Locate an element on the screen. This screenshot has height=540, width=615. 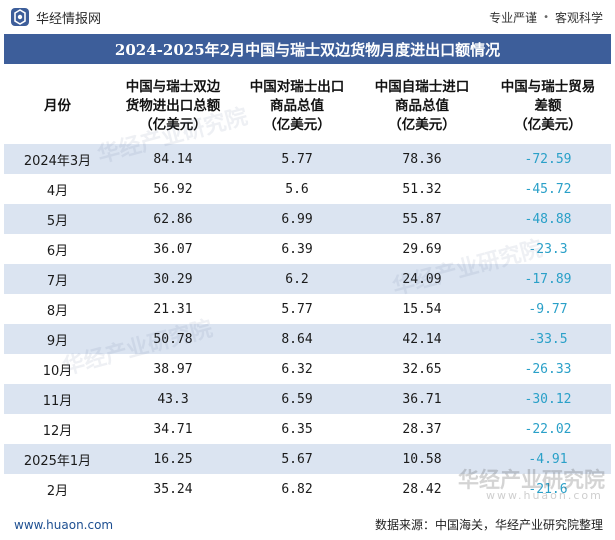
cell-export: 6.2 is located at coordinates (297, 279).